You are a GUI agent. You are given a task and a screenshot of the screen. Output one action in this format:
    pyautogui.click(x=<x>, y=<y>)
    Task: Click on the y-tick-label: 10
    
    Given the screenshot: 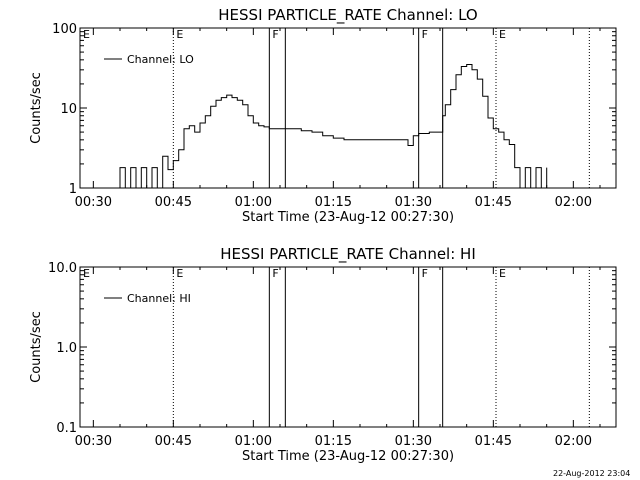 What is the action you would take?
    pyautogui.click(x=68, y=109)
    